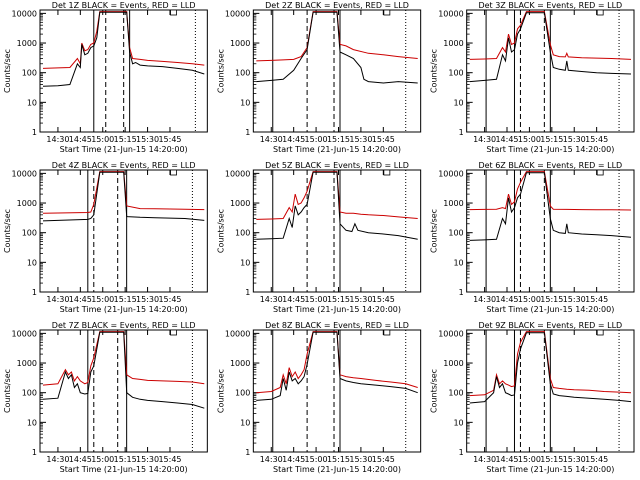 The height and width of the screenshot is (480, 640). What do you see at coordinates (550, 5) in the screenshot?
I see `panel-title: Det 3Z BLACK = Events, RED = LLD` at bounding box center [550, 5].